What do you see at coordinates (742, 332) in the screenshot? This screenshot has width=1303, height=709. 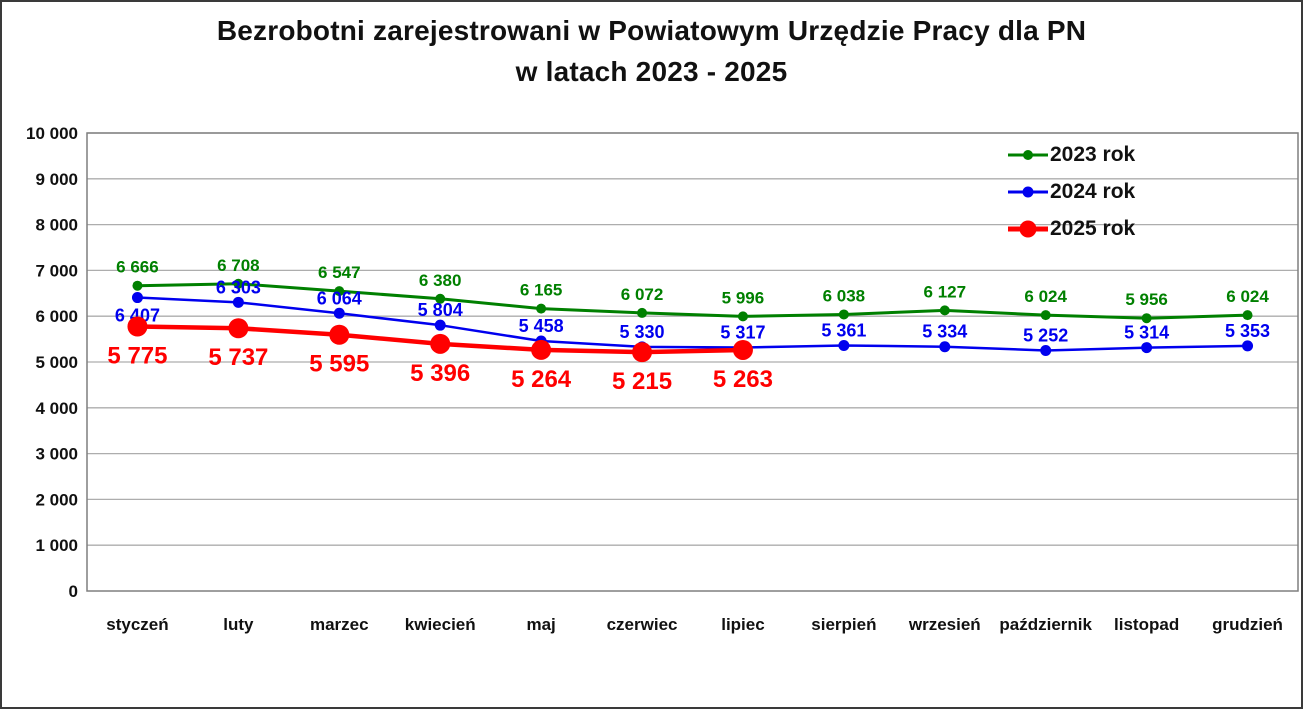 I see `data-label: 5 317` at bounding box center [742, 332].